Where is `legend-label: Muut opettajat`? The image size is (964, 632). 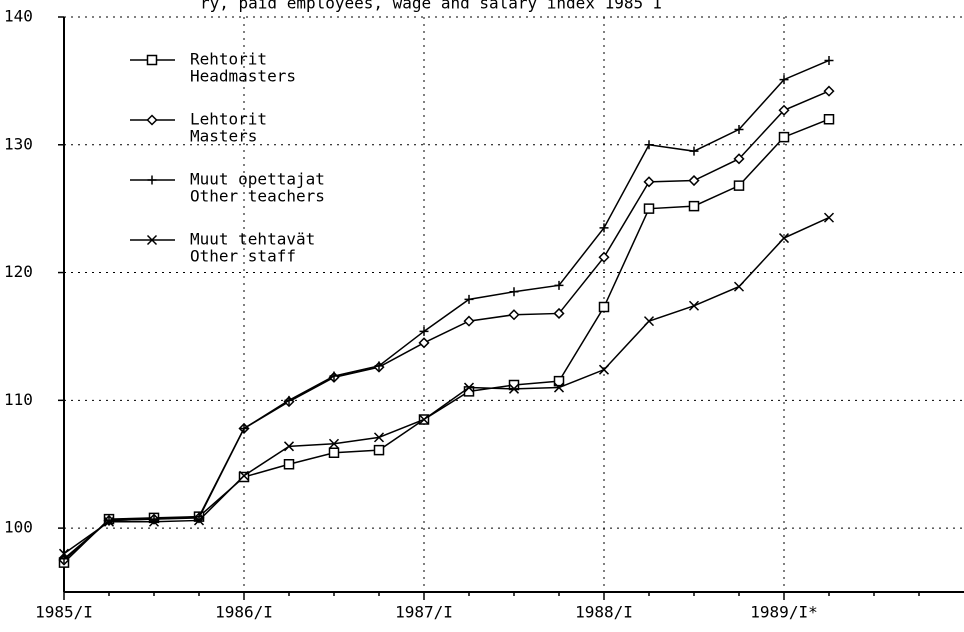 legend-label: Muut opettajat is located at coordinates (257, 179).